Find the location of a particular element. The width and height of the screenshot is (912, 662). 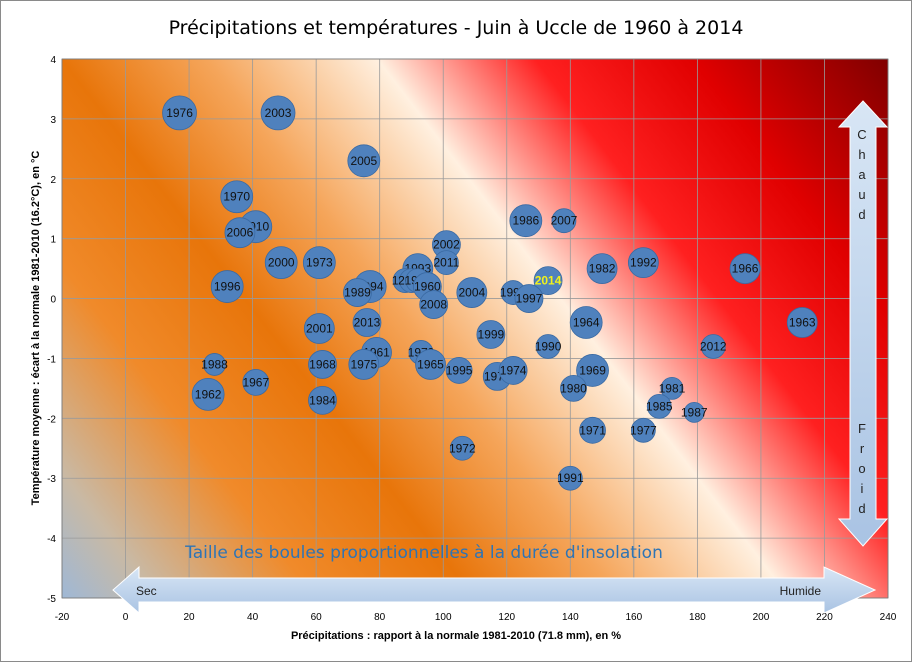

bubble-1974: 1974 is located at coordinates (513, 370).